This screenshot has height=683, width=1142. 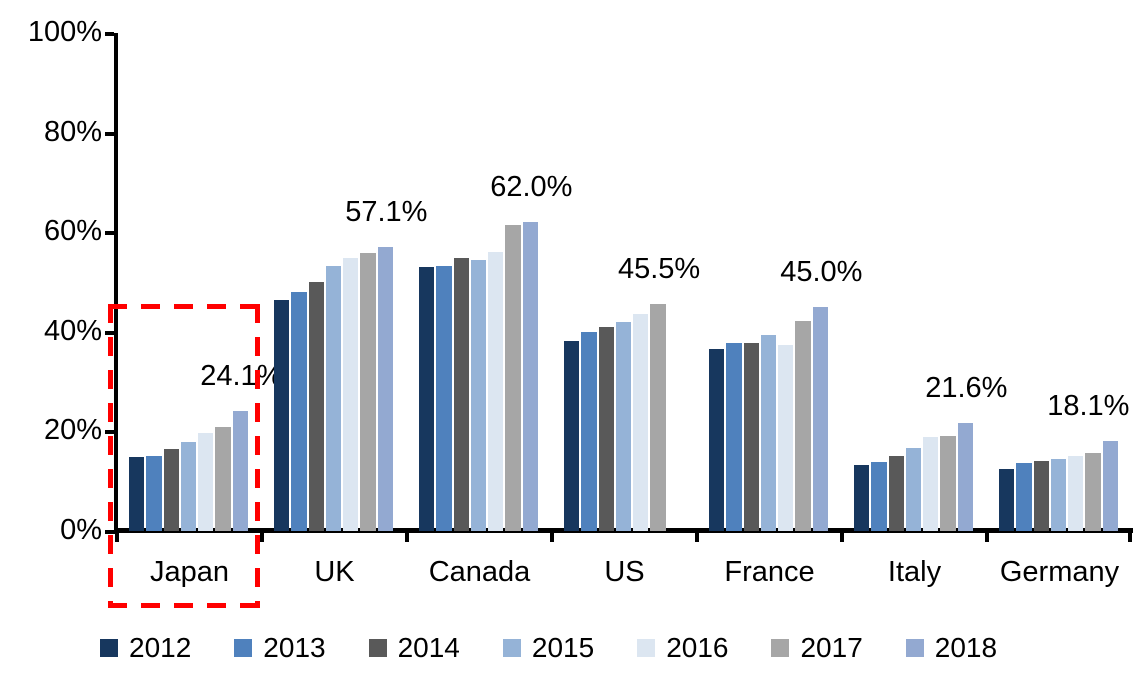 I want to click on legend-item-2015: 2015, so click(x=548, y=647).